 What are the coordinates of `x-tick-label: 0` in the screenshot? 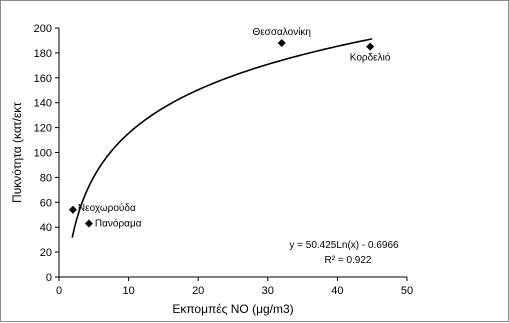 It's located at (59, 291).